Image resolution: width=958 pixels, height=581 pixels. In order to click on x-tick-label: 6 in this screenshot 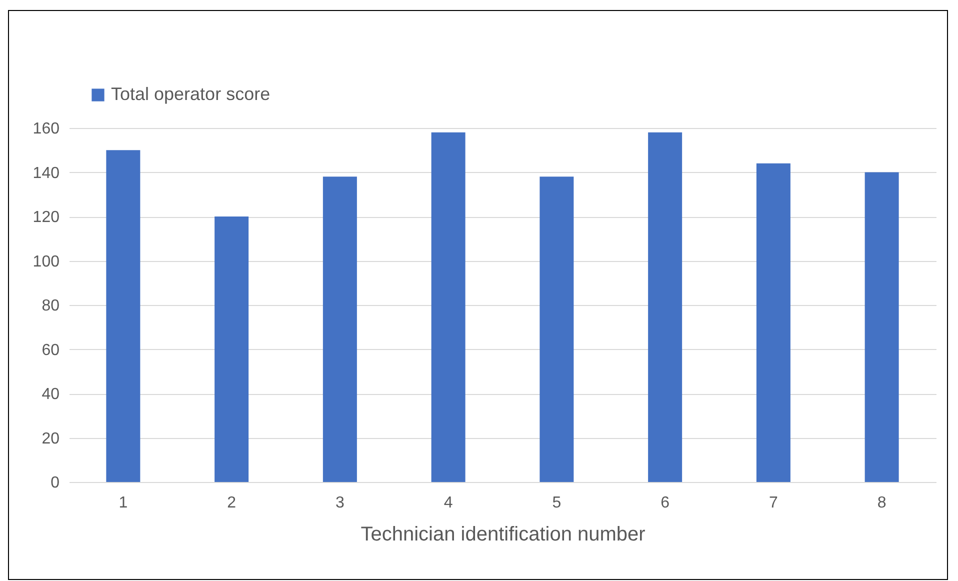, I will do `click(665, 503)`.